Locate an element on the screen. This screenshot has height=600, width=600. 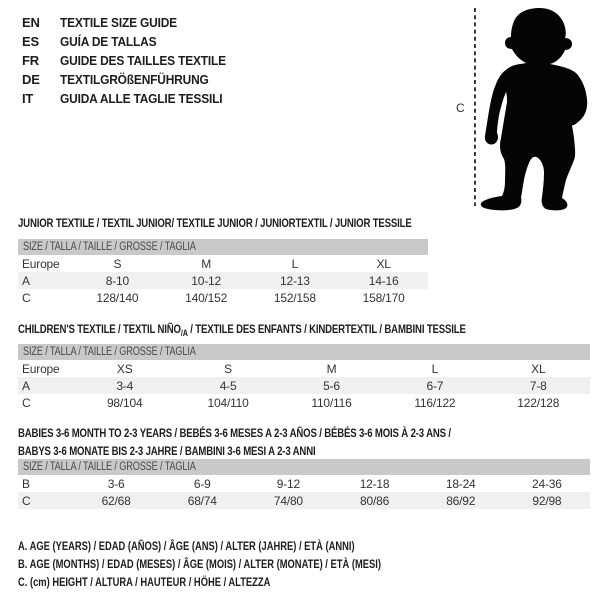
cell: 5-6 is located at coordinates (331, 385).